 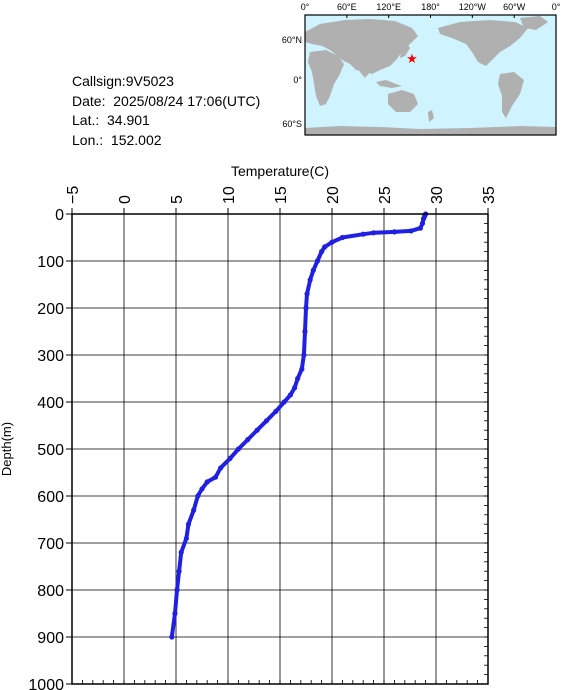 I want to click on map-longitude-label: 120°W, so click(x=473, y=7).